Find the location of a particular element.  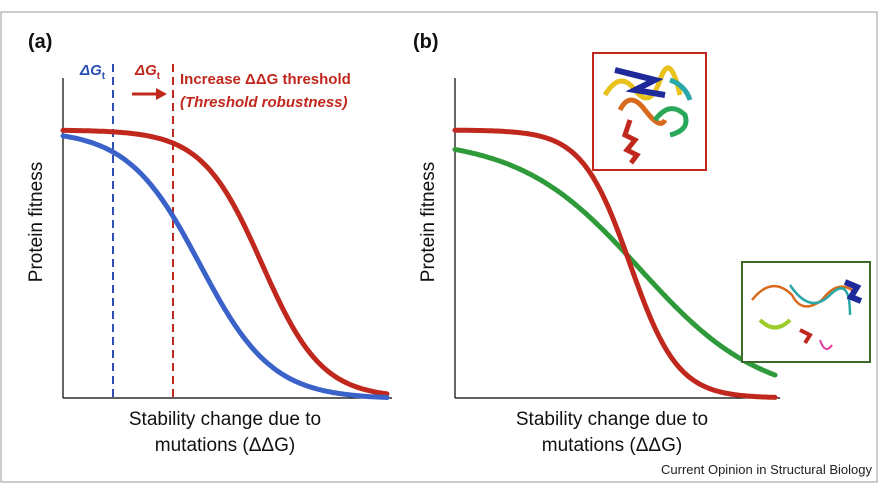

panel-label: (a) is located at coordinates (40, 42).